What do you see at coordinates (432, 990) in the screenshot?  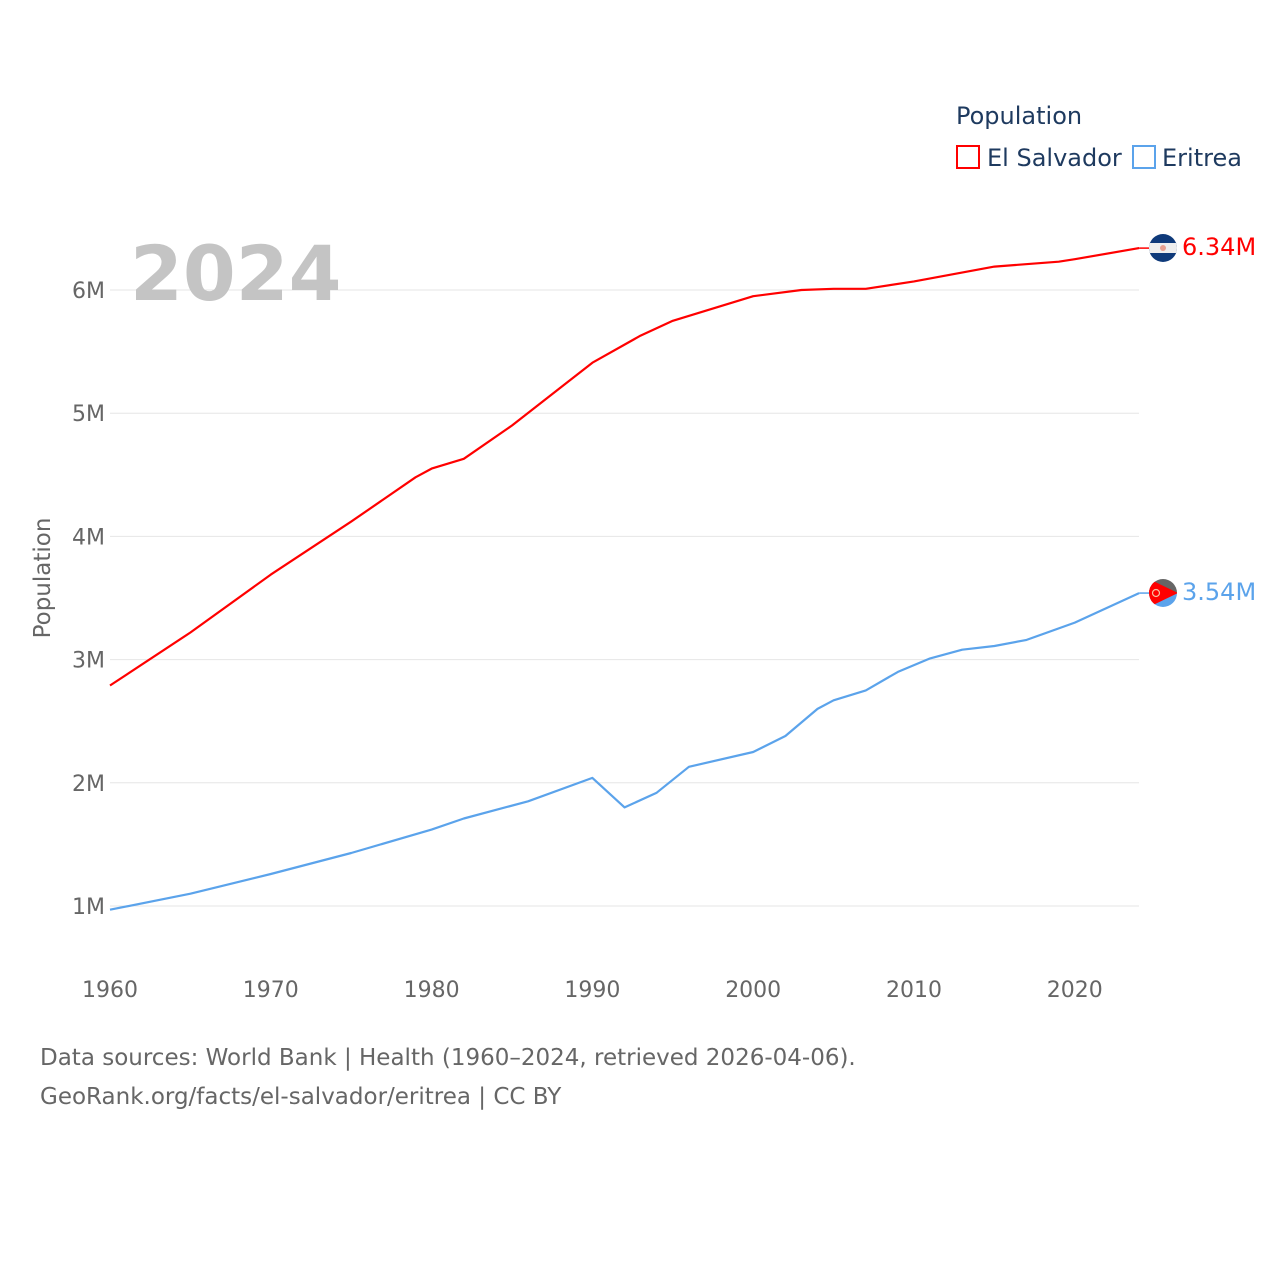 I see `x-tick-label: 1980` at bounding box center [432, 990].